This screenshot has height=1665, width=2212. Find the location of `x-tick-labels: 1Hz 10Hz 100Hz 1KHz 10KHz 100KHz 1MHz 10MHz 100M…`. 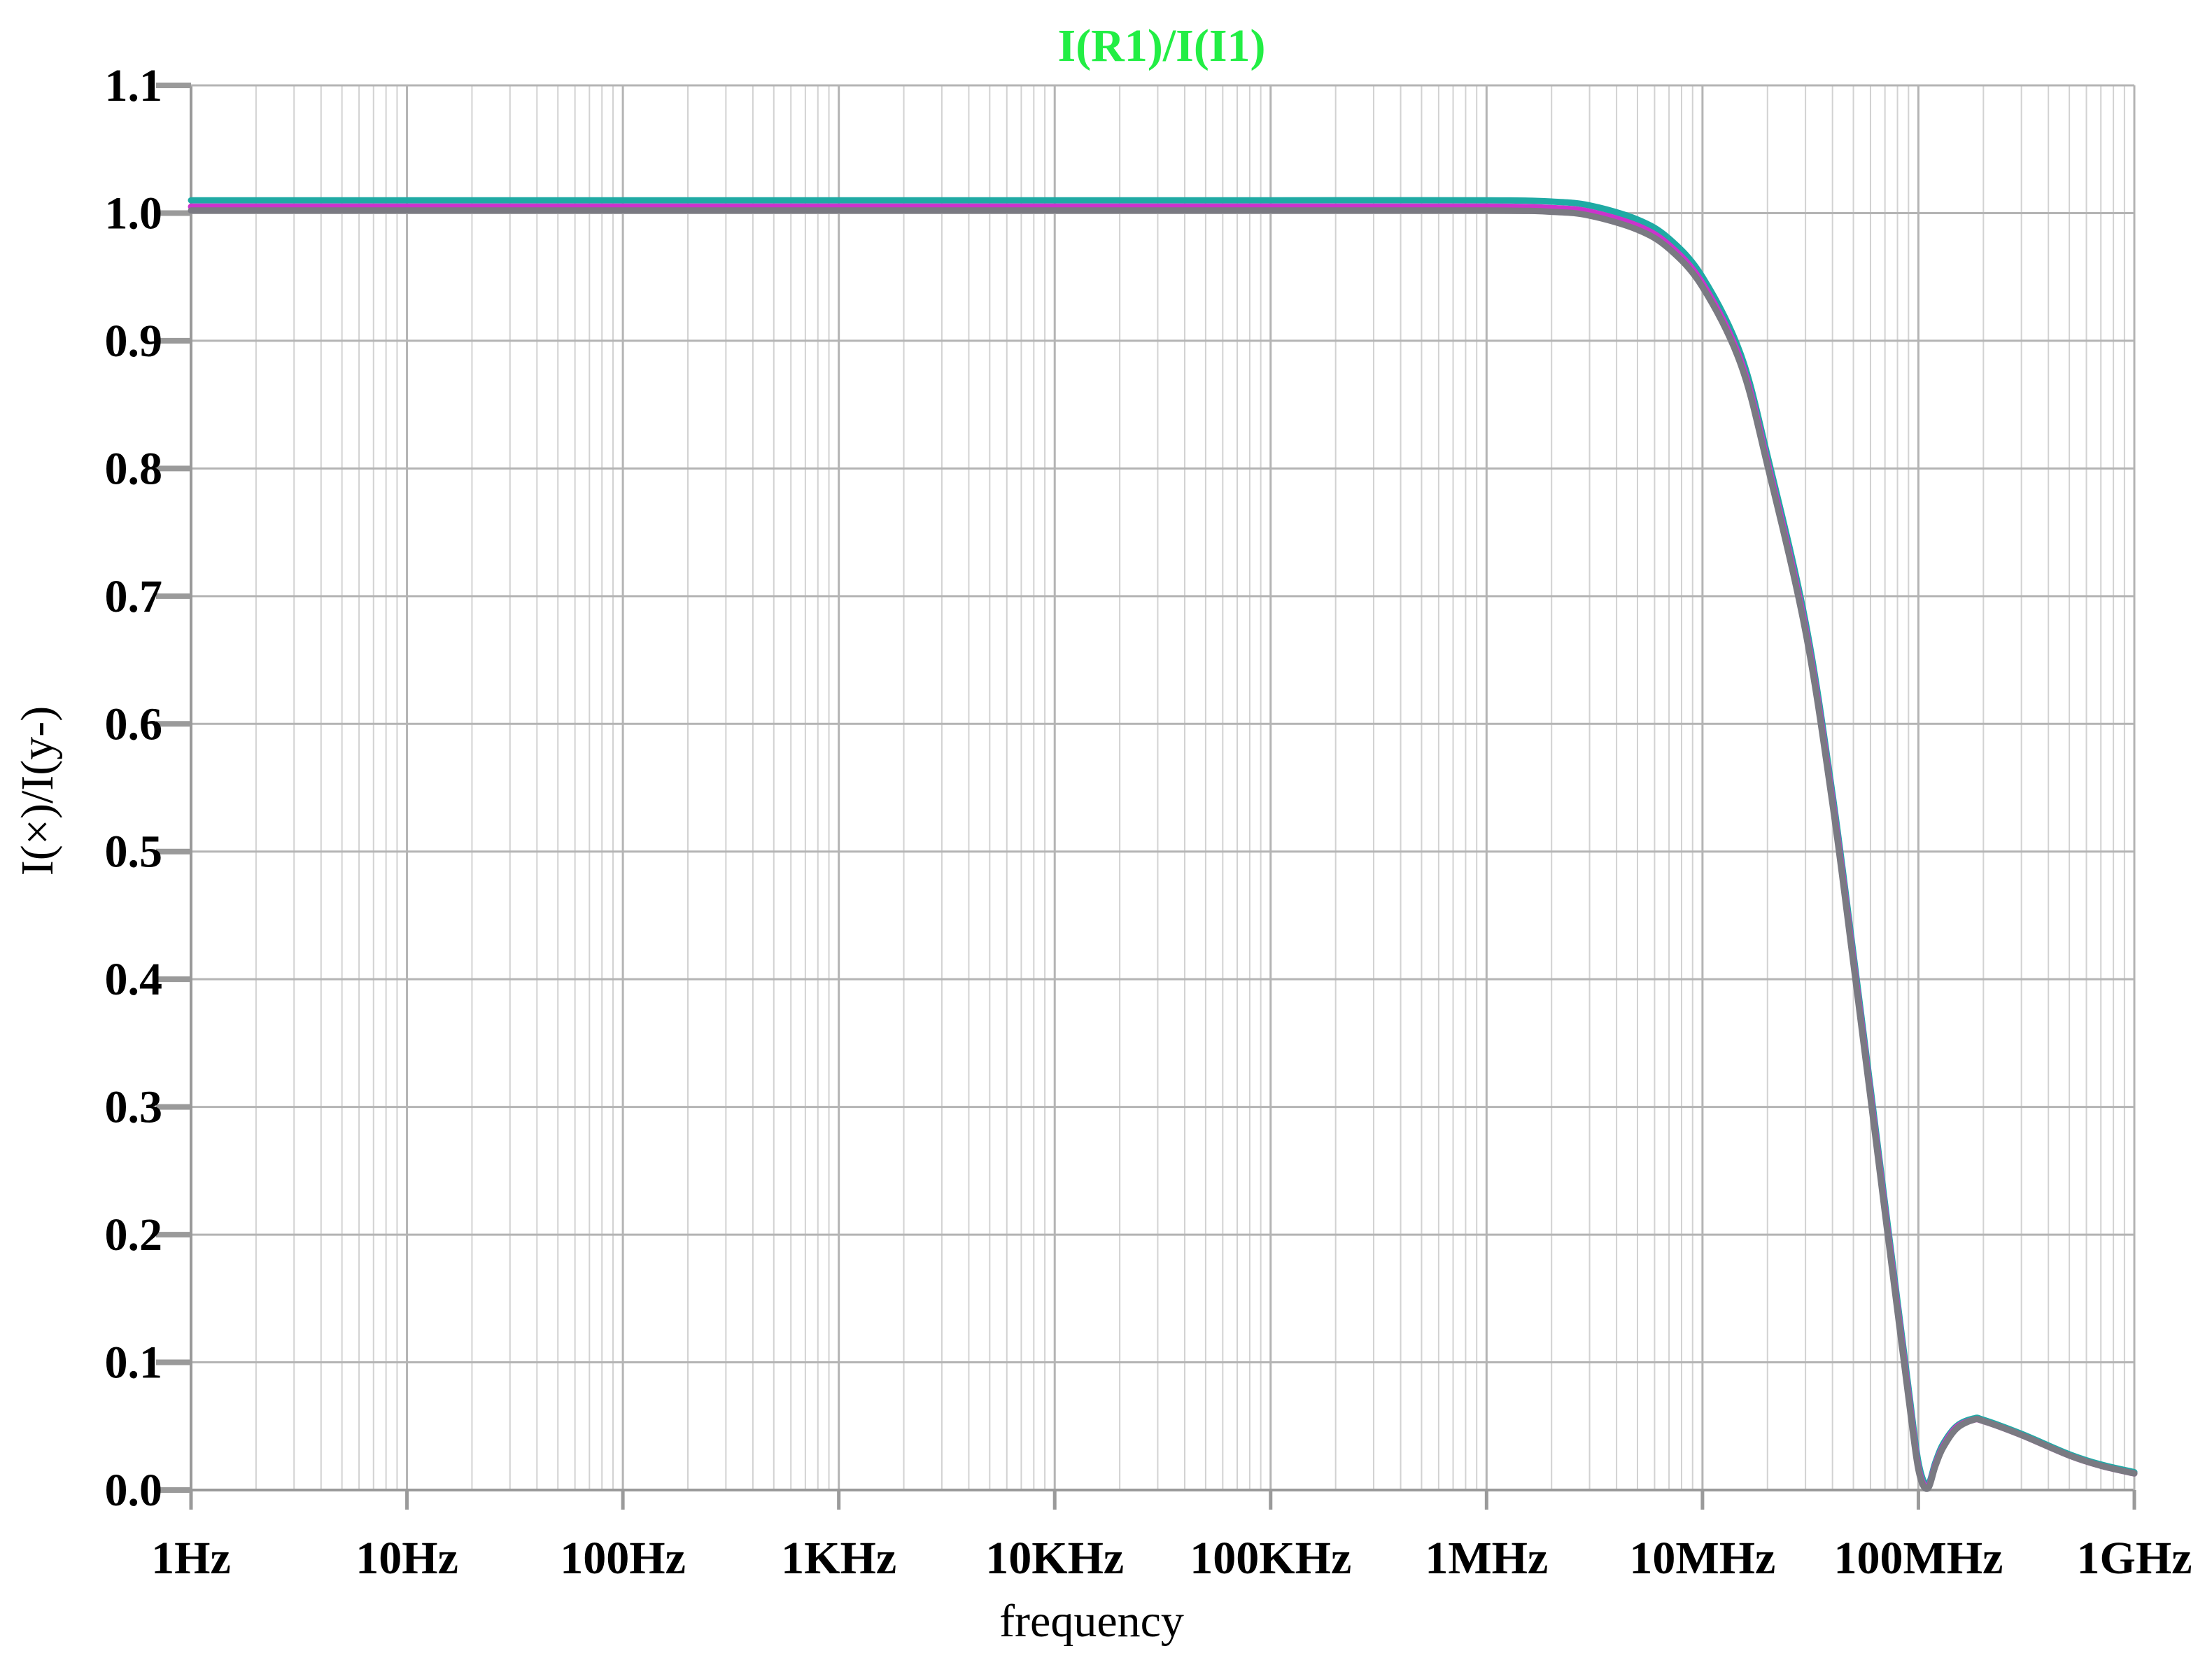

x-tick-labels: 1Hz 10Hz 100Hz 1KHz 10KHz 100KHz 1MHz 10MHz 100M… is located at coordinates (1171, 1558).